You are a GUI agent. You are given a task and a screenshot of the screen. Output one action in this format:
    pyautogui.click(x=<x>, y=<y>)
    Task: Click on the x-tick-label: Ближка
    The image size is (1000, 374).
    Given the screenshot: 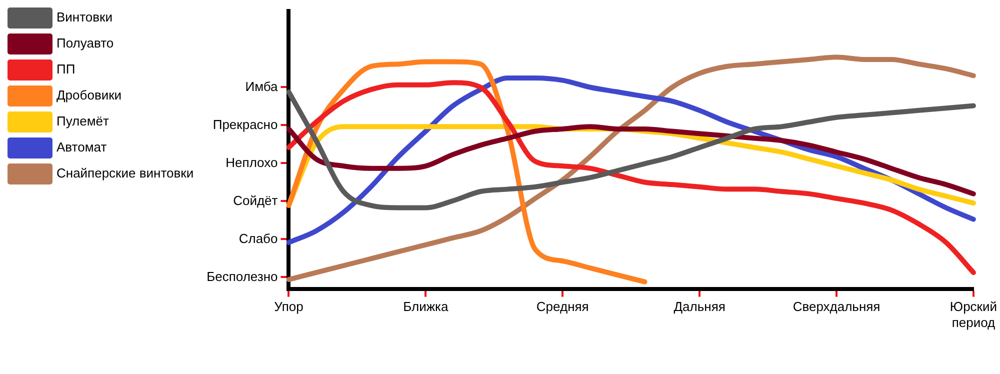 What is the action you would take?
    pyautogui.click(x=426, y=306)
    